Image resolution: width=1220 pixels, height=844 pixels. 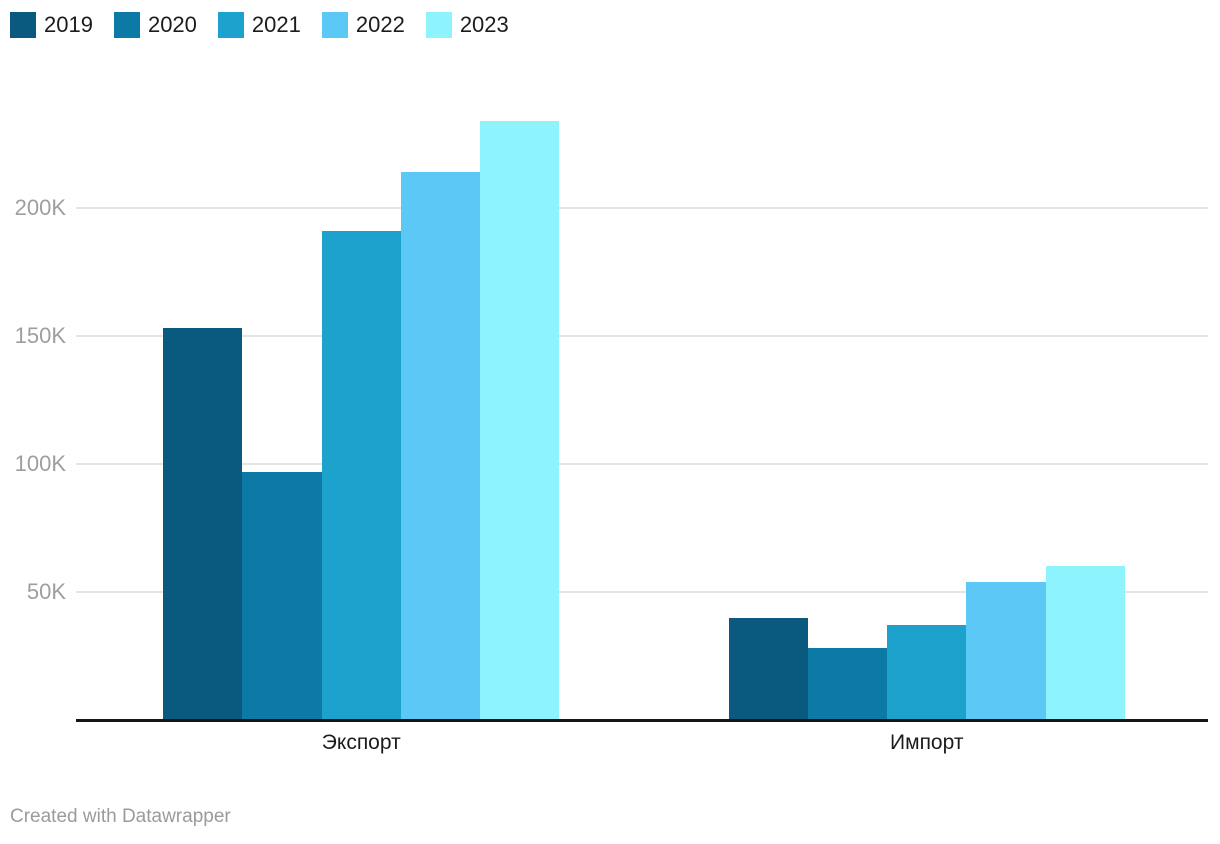 I want to click on bar-import-2022, so click(x=1006, y=650).